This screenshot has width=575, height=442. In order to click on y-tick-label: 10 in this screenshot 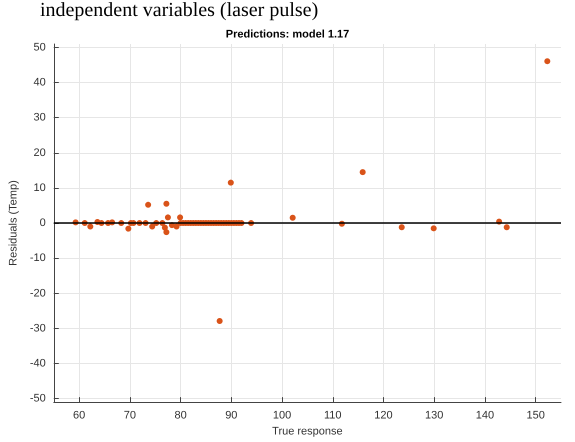, I will do `click(40, 188)`.